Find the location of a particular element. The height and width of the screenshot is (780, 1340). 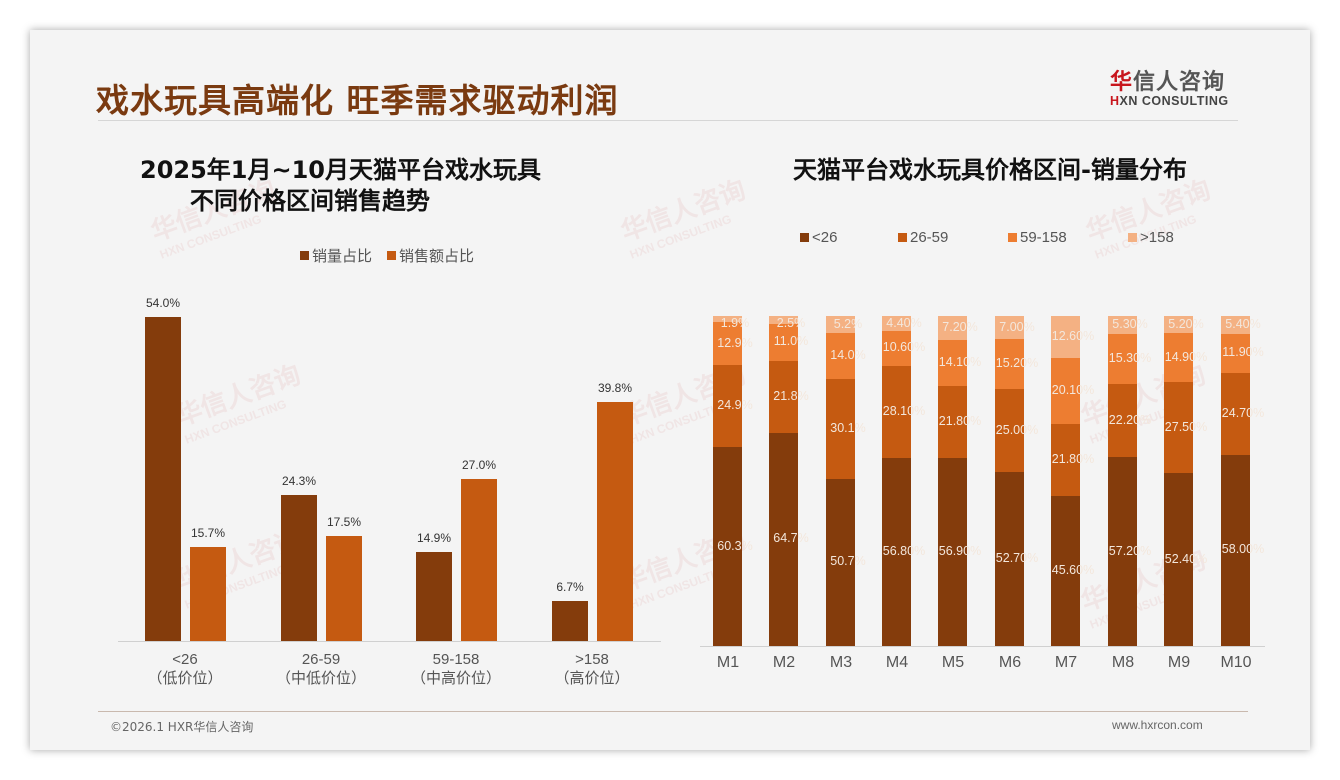

stacked-bar: 45.60% 21.80% 20.10% 12.60% is located at coordinates (1072, 481).